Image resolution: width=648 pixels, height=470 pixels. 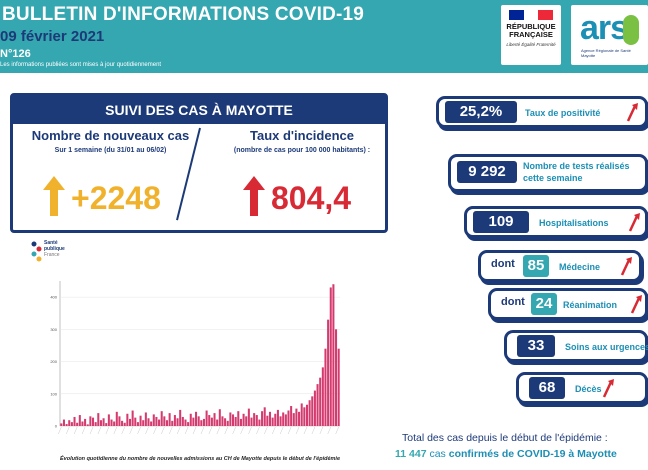 I want to click on incidence-value: 804,4, so click(x=311, y=198).